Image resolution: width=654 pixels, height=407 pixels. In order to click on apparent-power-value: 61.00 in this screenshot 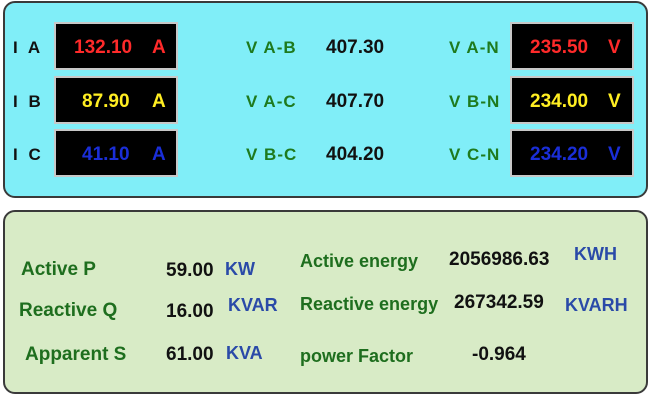, I will do `click(190, 354)`.